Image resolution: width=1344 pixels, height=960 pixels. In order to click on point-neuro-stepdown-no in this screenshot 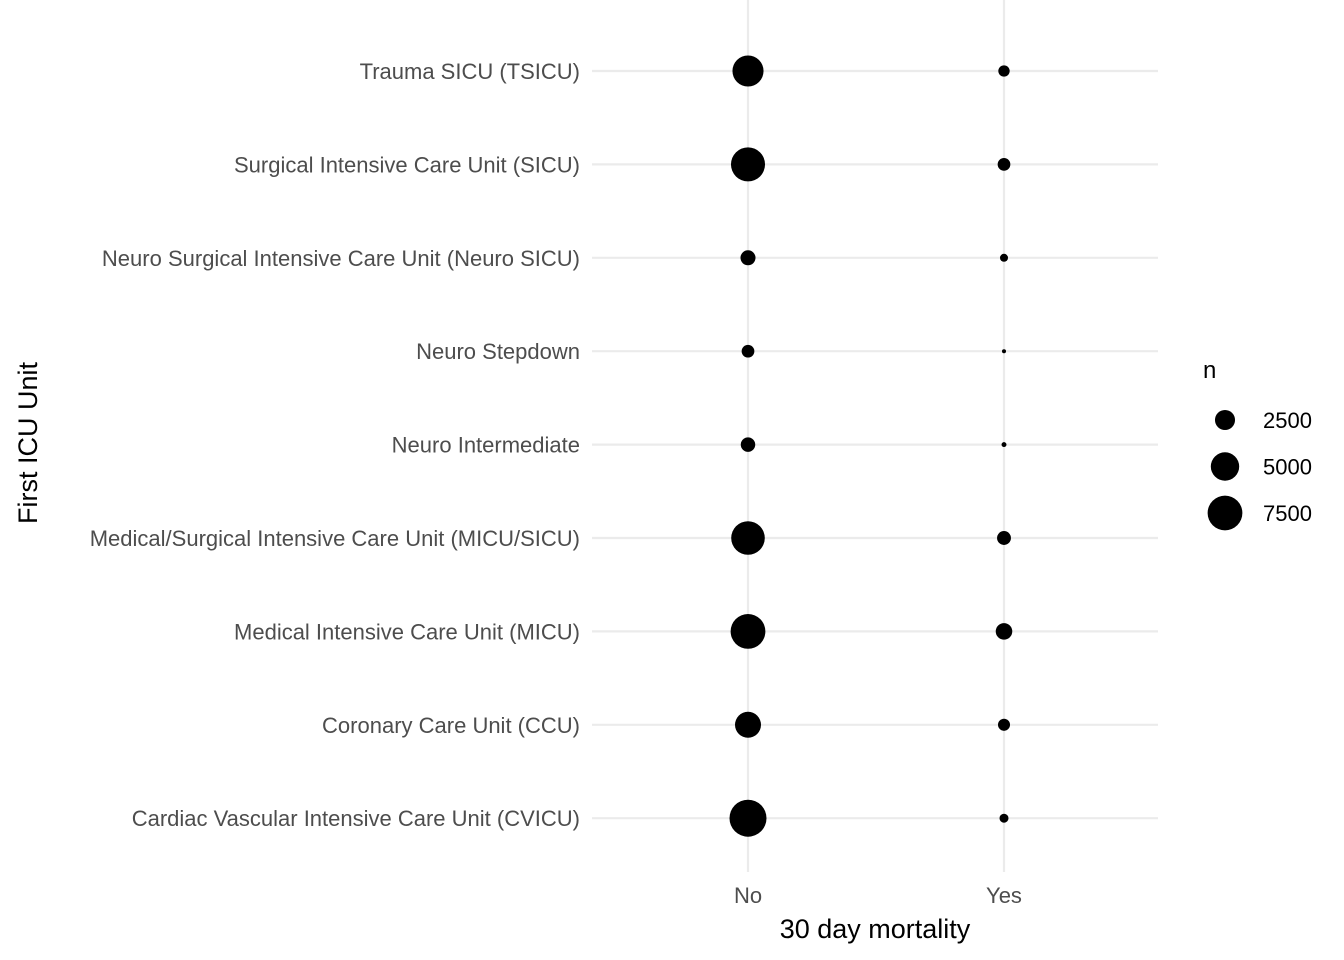, I will do `click(748, 351)`.